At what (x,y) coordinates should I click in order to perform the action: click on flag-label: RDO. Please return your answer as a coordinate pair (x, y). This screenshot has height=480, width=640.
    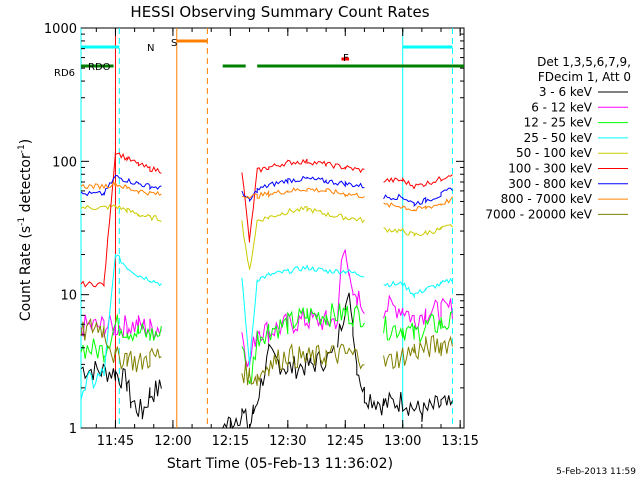
    Looking at the image, I should click on (99, 67).